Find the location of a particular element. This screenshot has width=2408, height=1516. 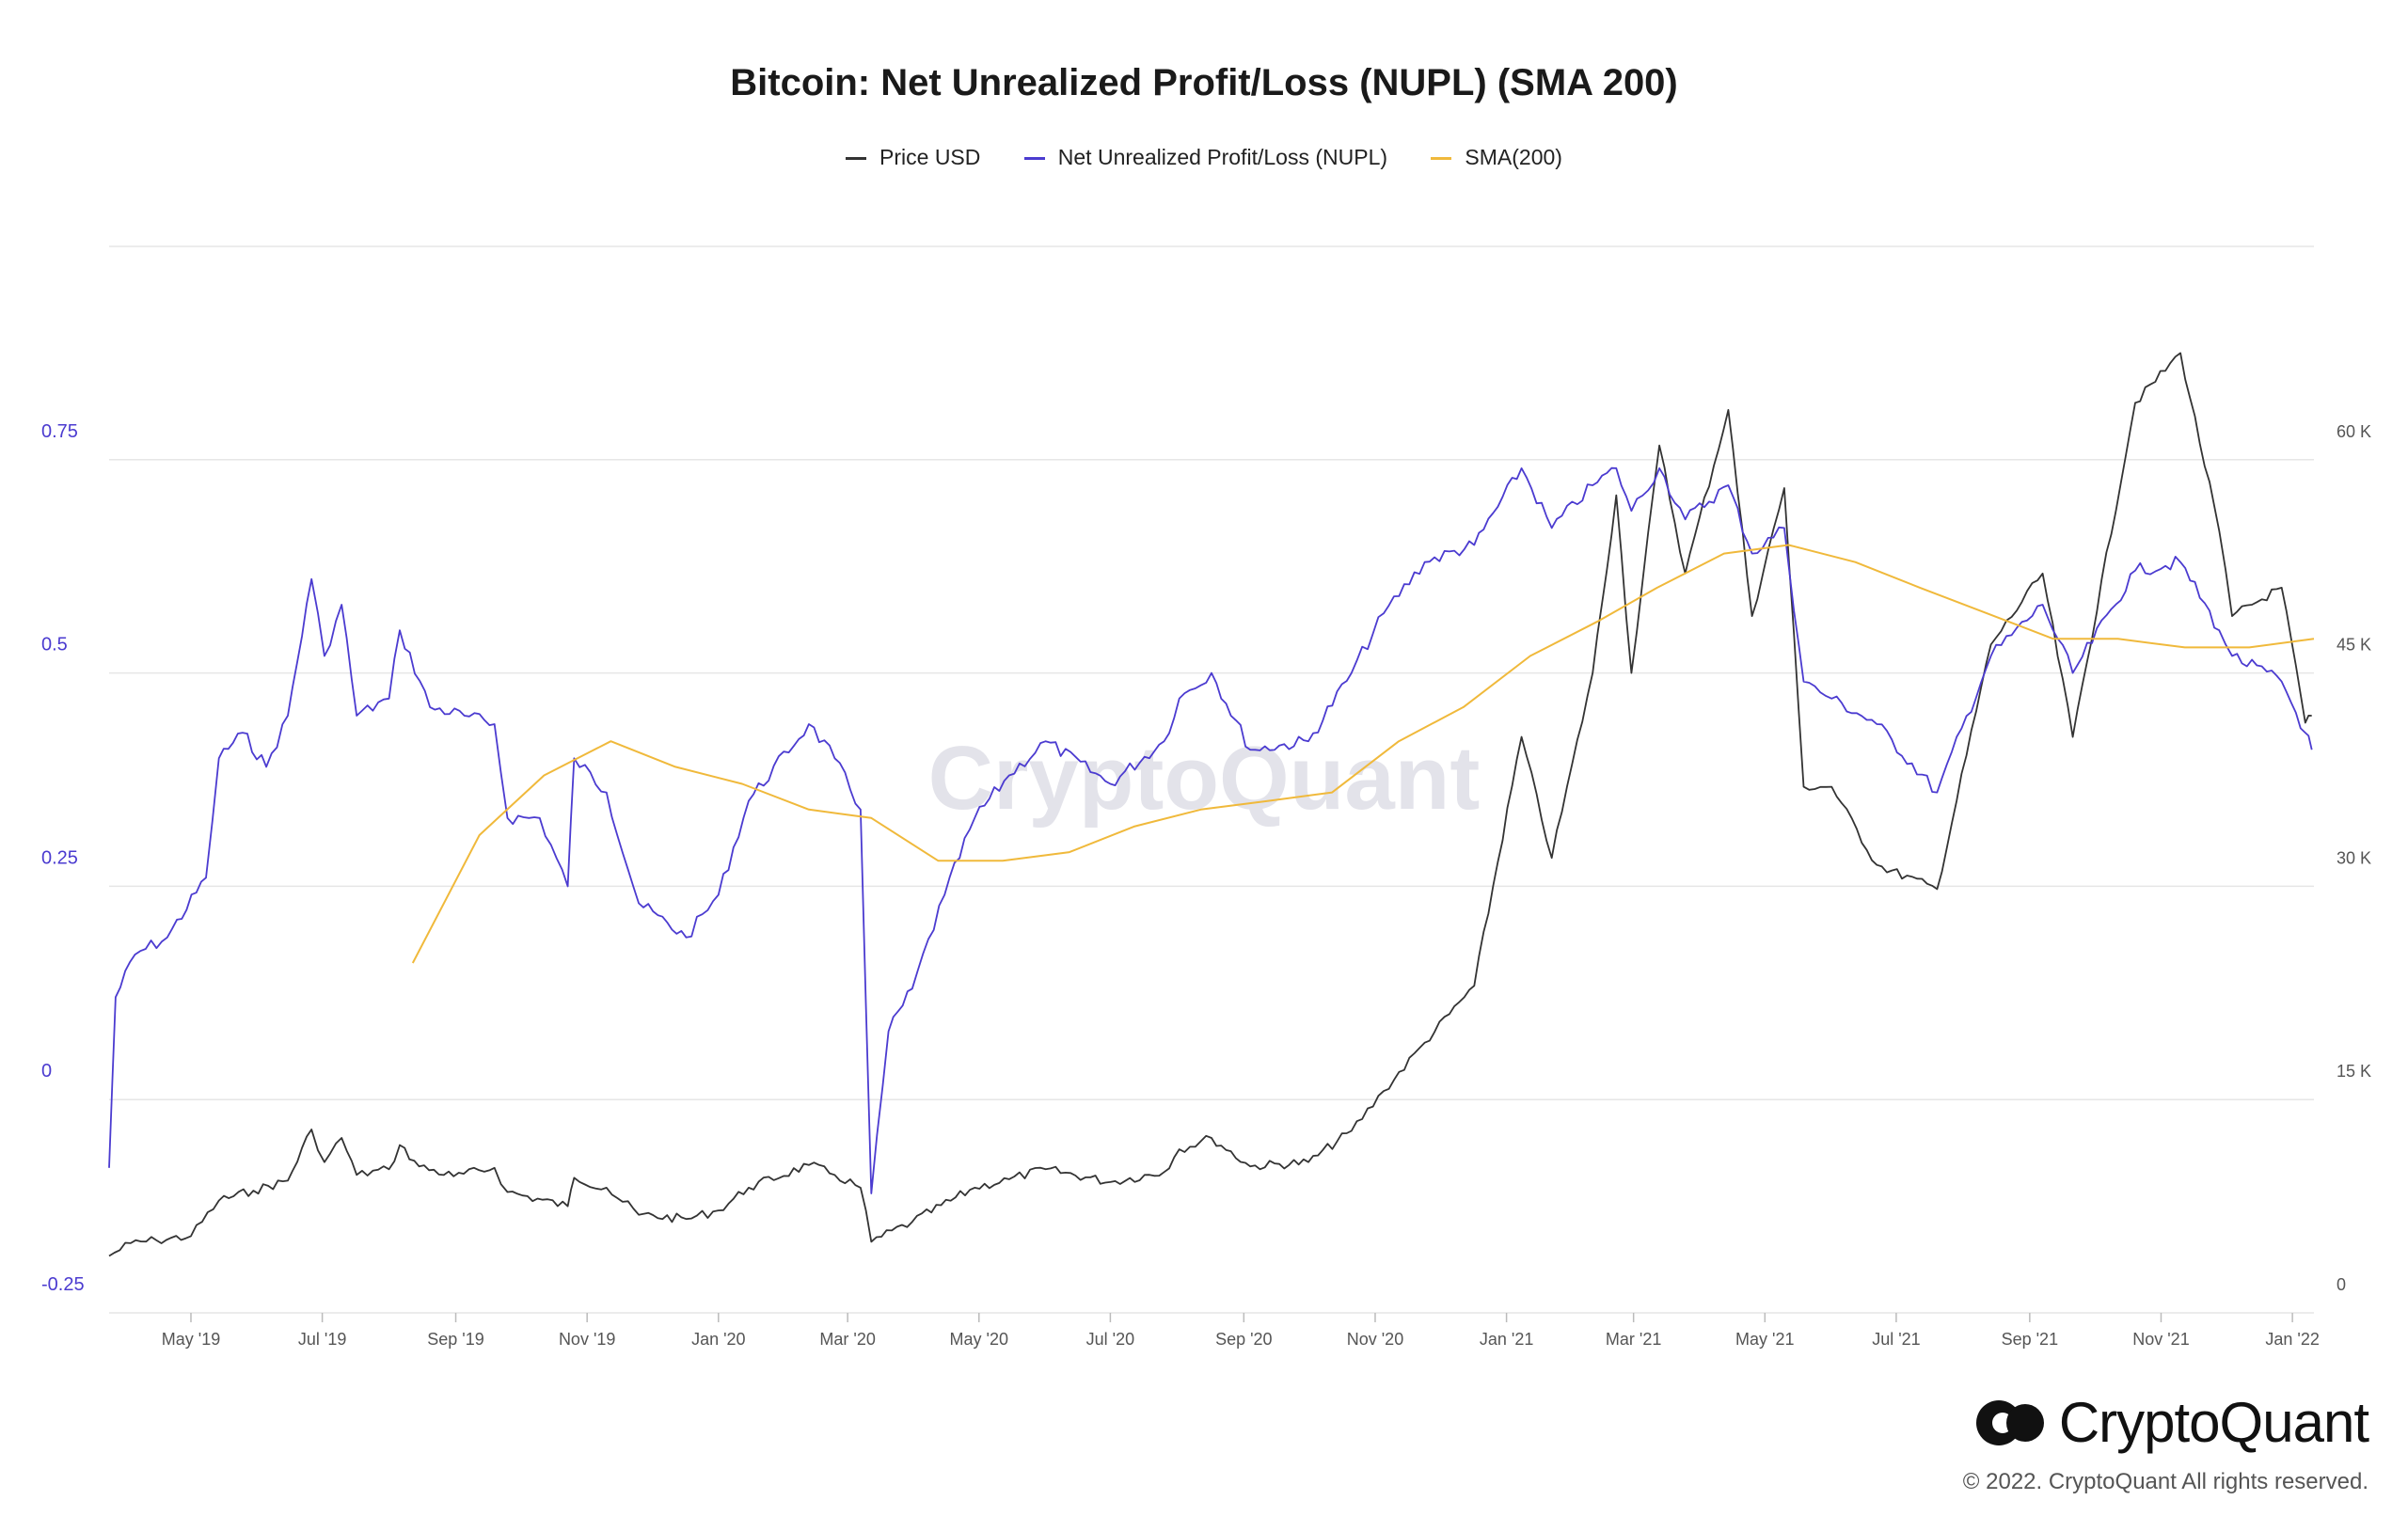

legend-label-nupl: Net Unrealized Profit/Loss (NUPL) is located at coordinates (1223, 157).